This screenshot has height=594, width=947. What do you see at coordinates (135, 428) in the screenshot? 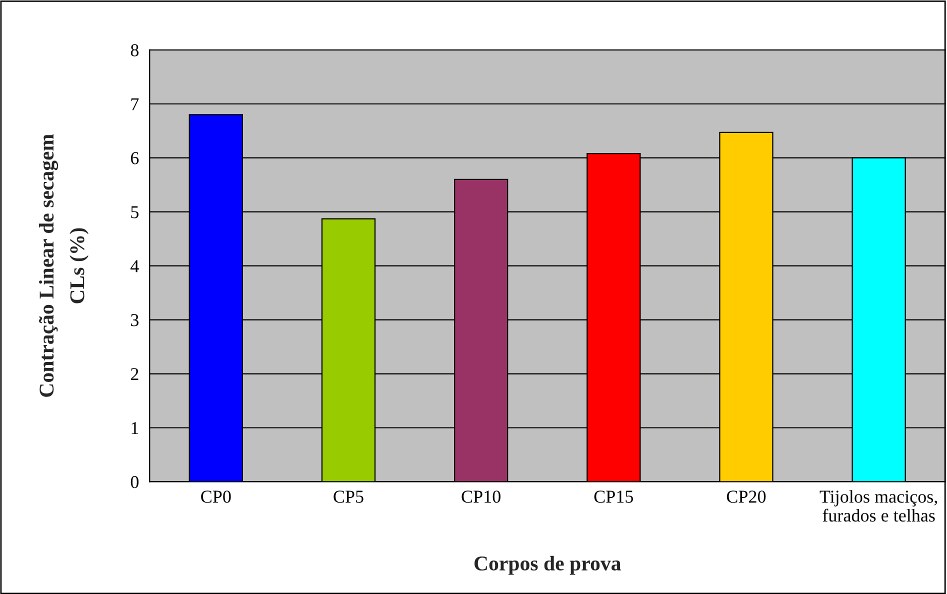
I see `y-tick-label: 1` at bounding box center [135, 428].